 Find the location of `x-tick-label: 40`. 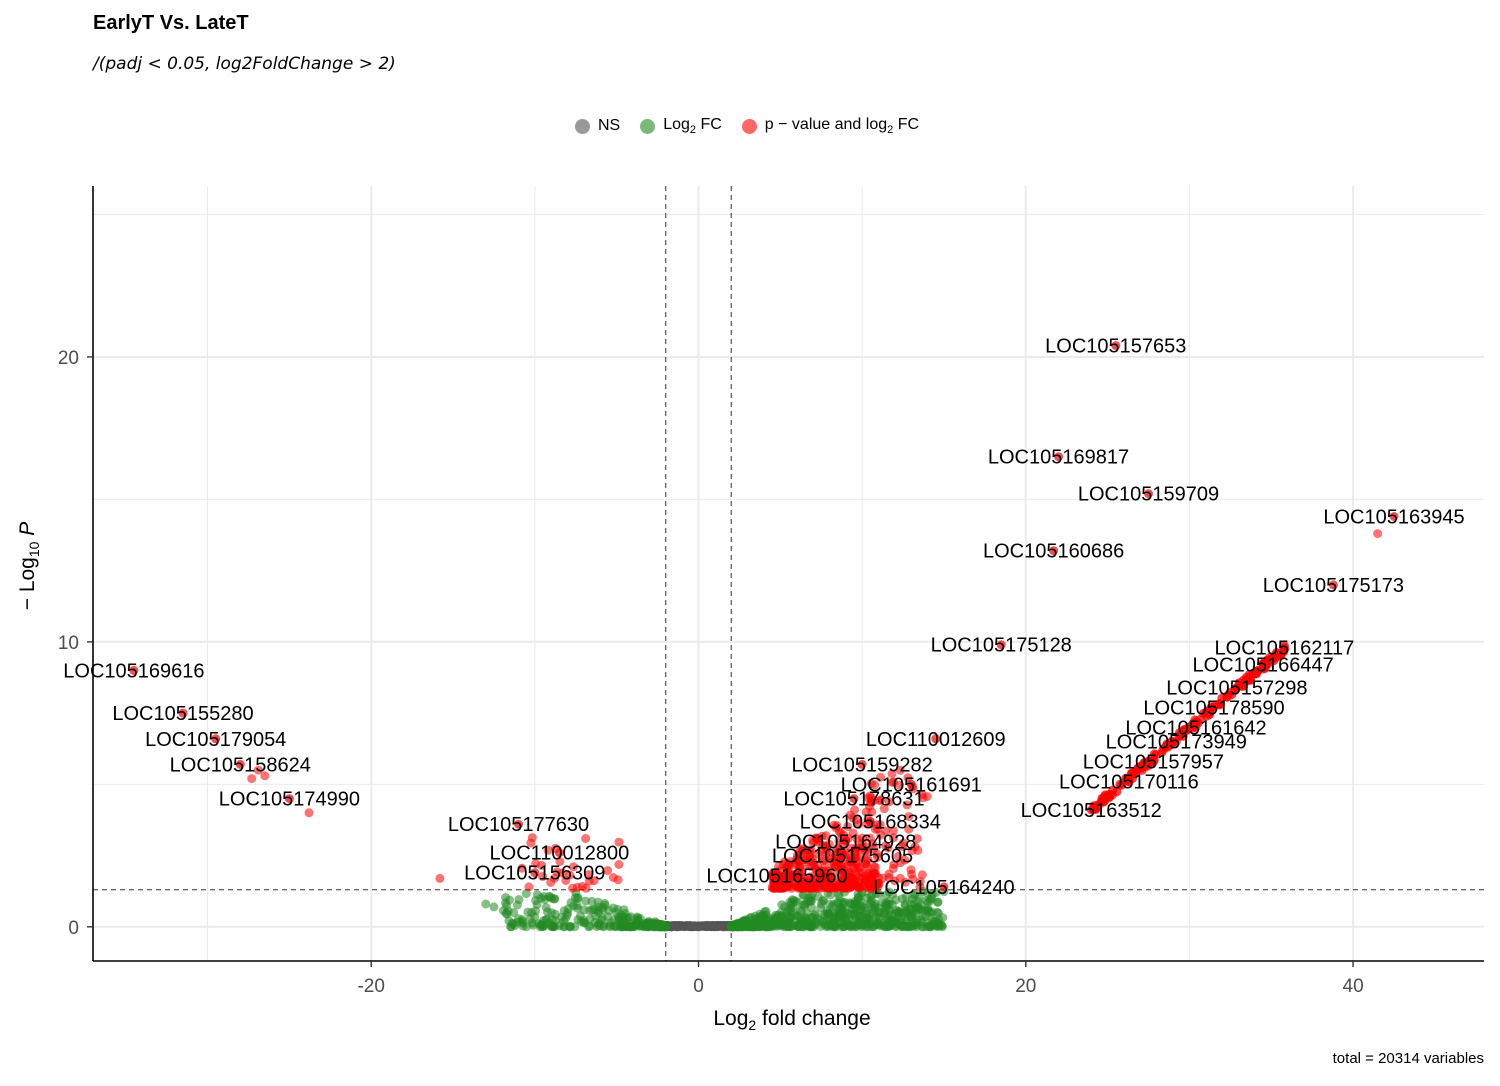

x-tick-label: 40 is located at coordinates (1353, 986).